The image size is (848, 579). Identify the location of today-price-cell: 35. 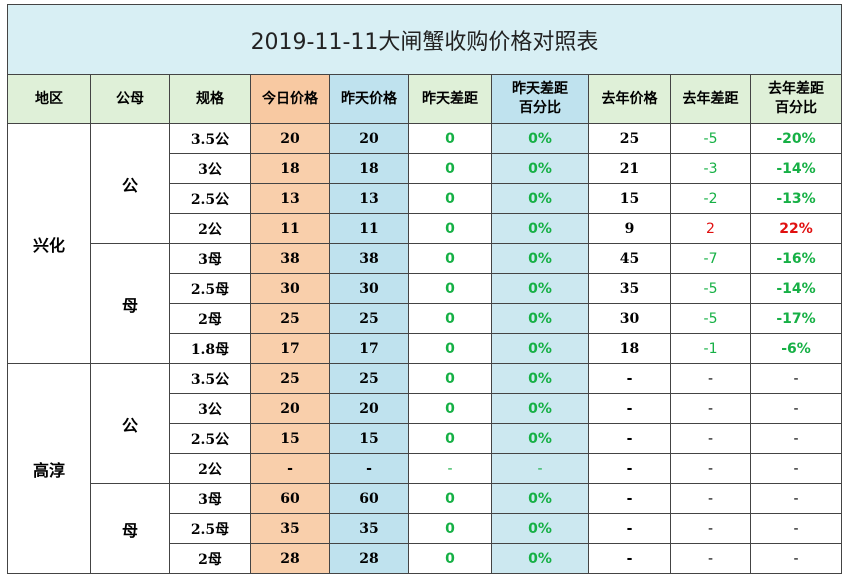
(290, 528).